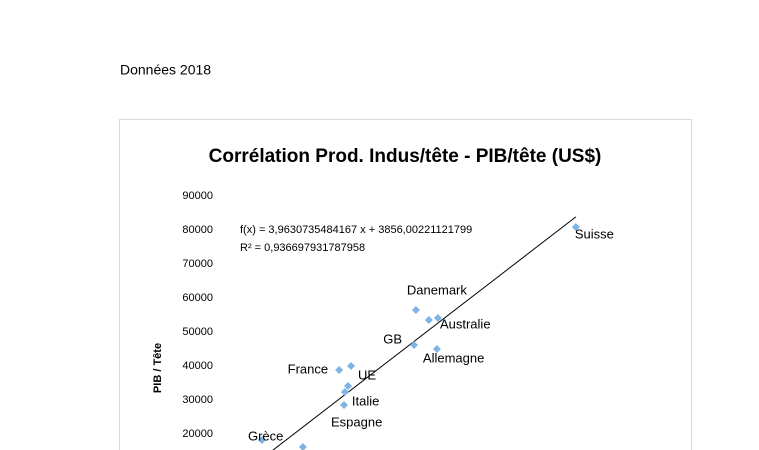 The image size is (759, 450). What do you see at coordinates (437, 289) in the screenshot?
I see `point-label: Danemark` at bounding box center [437, 289].